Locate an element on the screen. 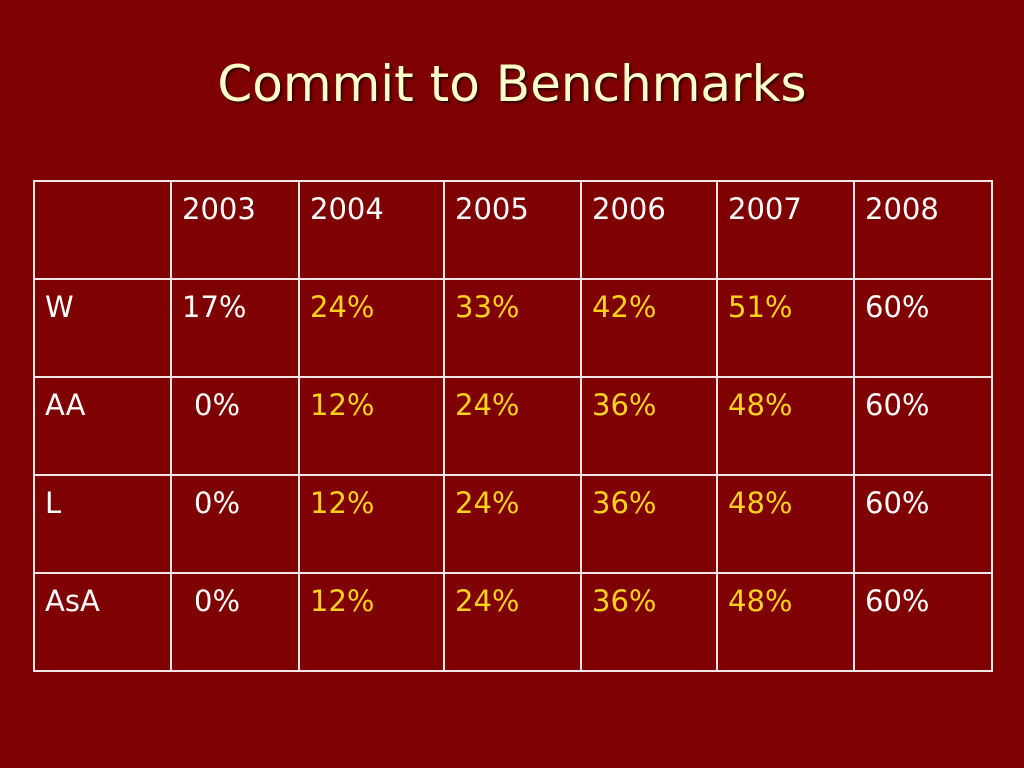  data-row: AA 0% 12% 24% 36% 48% 60% is located at coordinates (513, 426).